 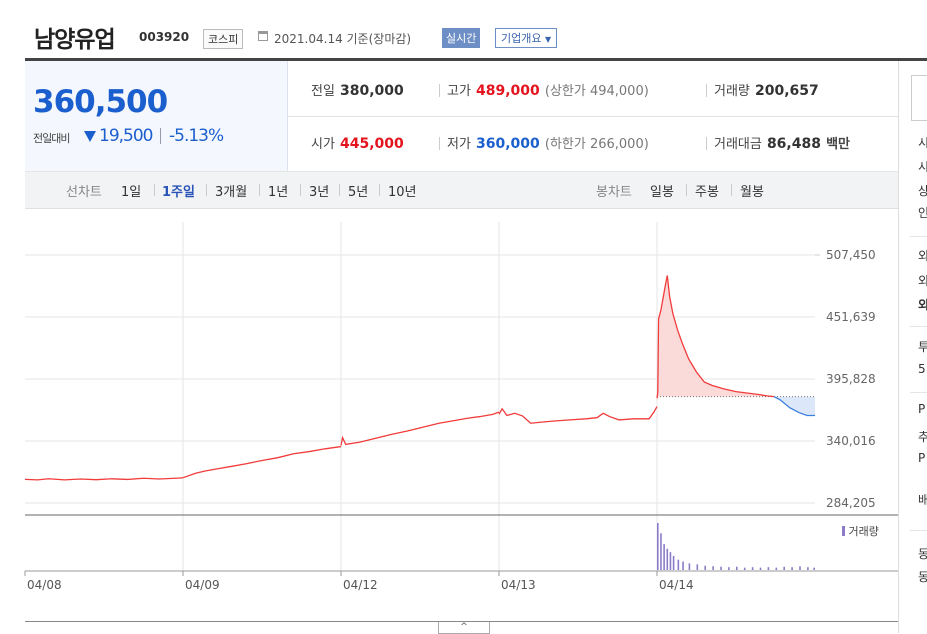 I want to click on x-tick-label: 04/14, so click(x=676, y=585).